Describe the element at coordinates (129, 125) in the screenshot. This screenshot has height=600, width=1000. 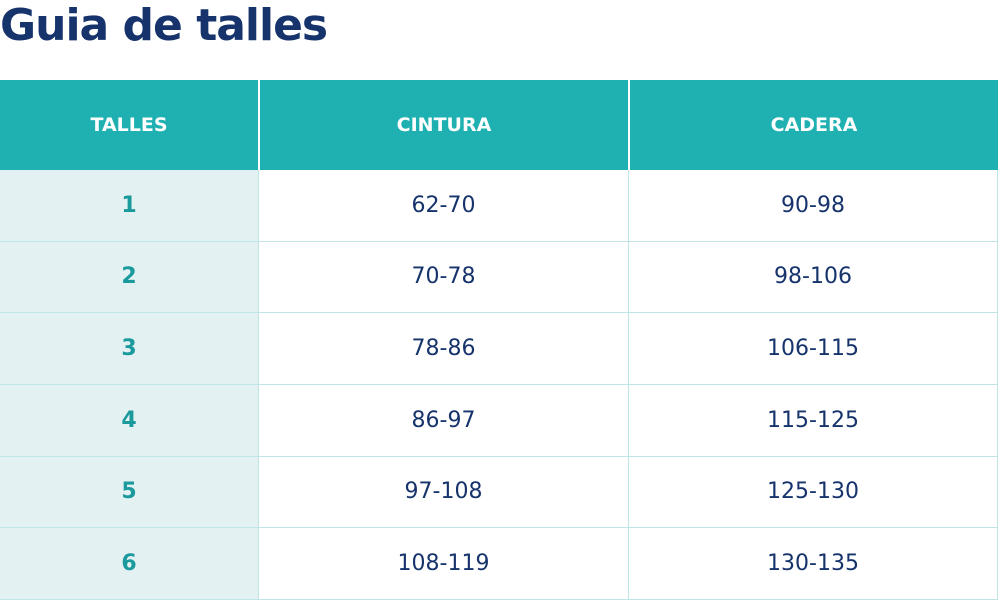
I see `column-header: TALLES` at that location.